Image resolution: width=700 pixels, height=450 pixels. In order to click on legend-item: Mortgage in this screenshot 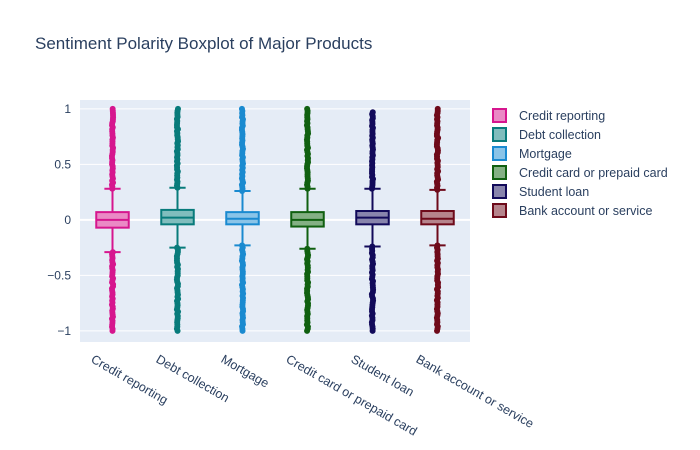, I will do `click(580, 153)`.